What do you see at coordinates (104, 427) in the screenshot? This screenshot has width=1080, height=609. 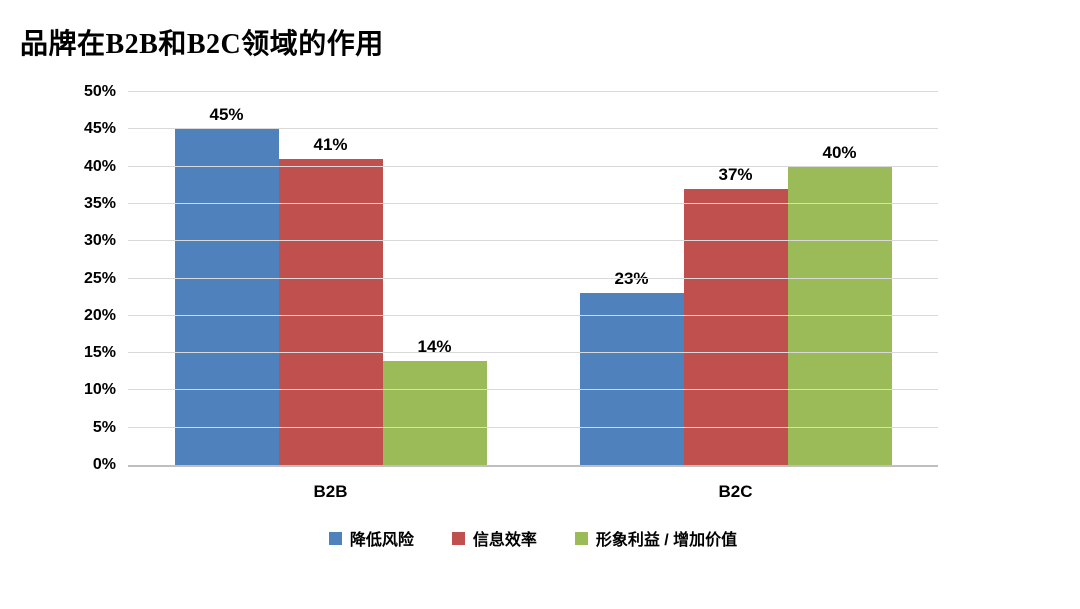 I see `y-axis-tick-label: 5%` at bounding box center [104, 427].